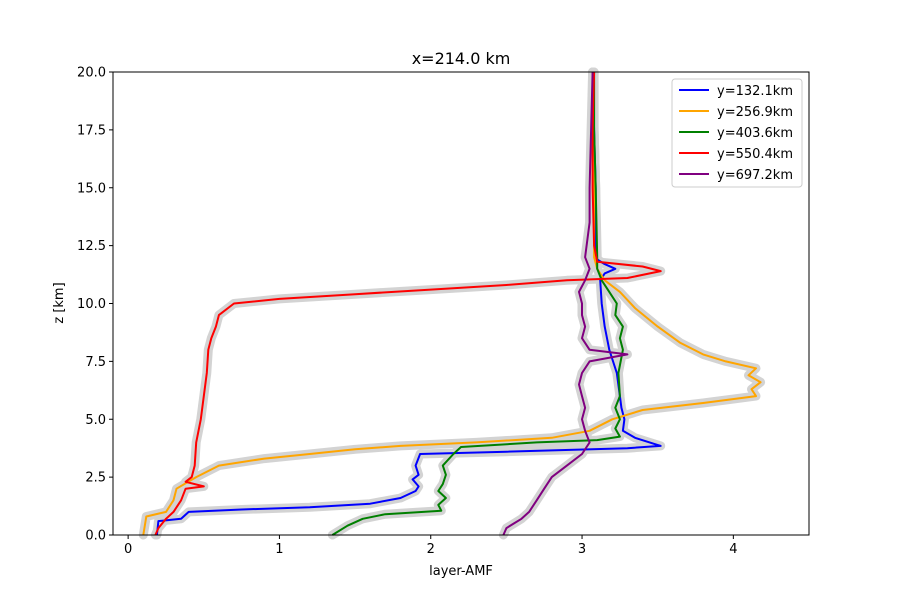  Describe the element at coordinates (91, 130) in the screenshot. I see `y-tick-label: 17.5` at that location.